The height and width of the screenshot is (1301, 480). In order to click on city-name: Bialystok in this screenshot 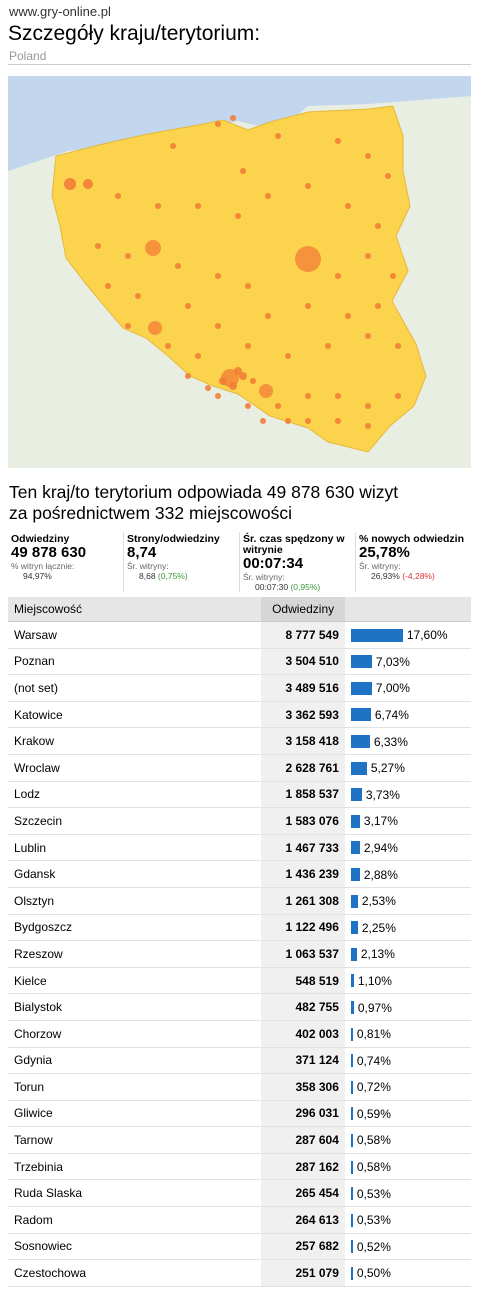, I will do `click(135, 1007)`.